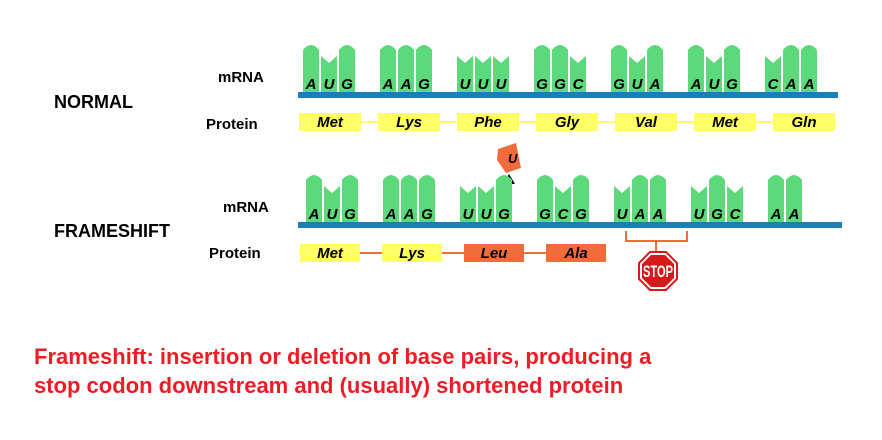 The width and height of the screenshot is (882, 440). What do you see at coordinates (246, 207) in the screenshot?
I see `frameshift-mrna-label: mRNA` at bounding box center [246, 207].